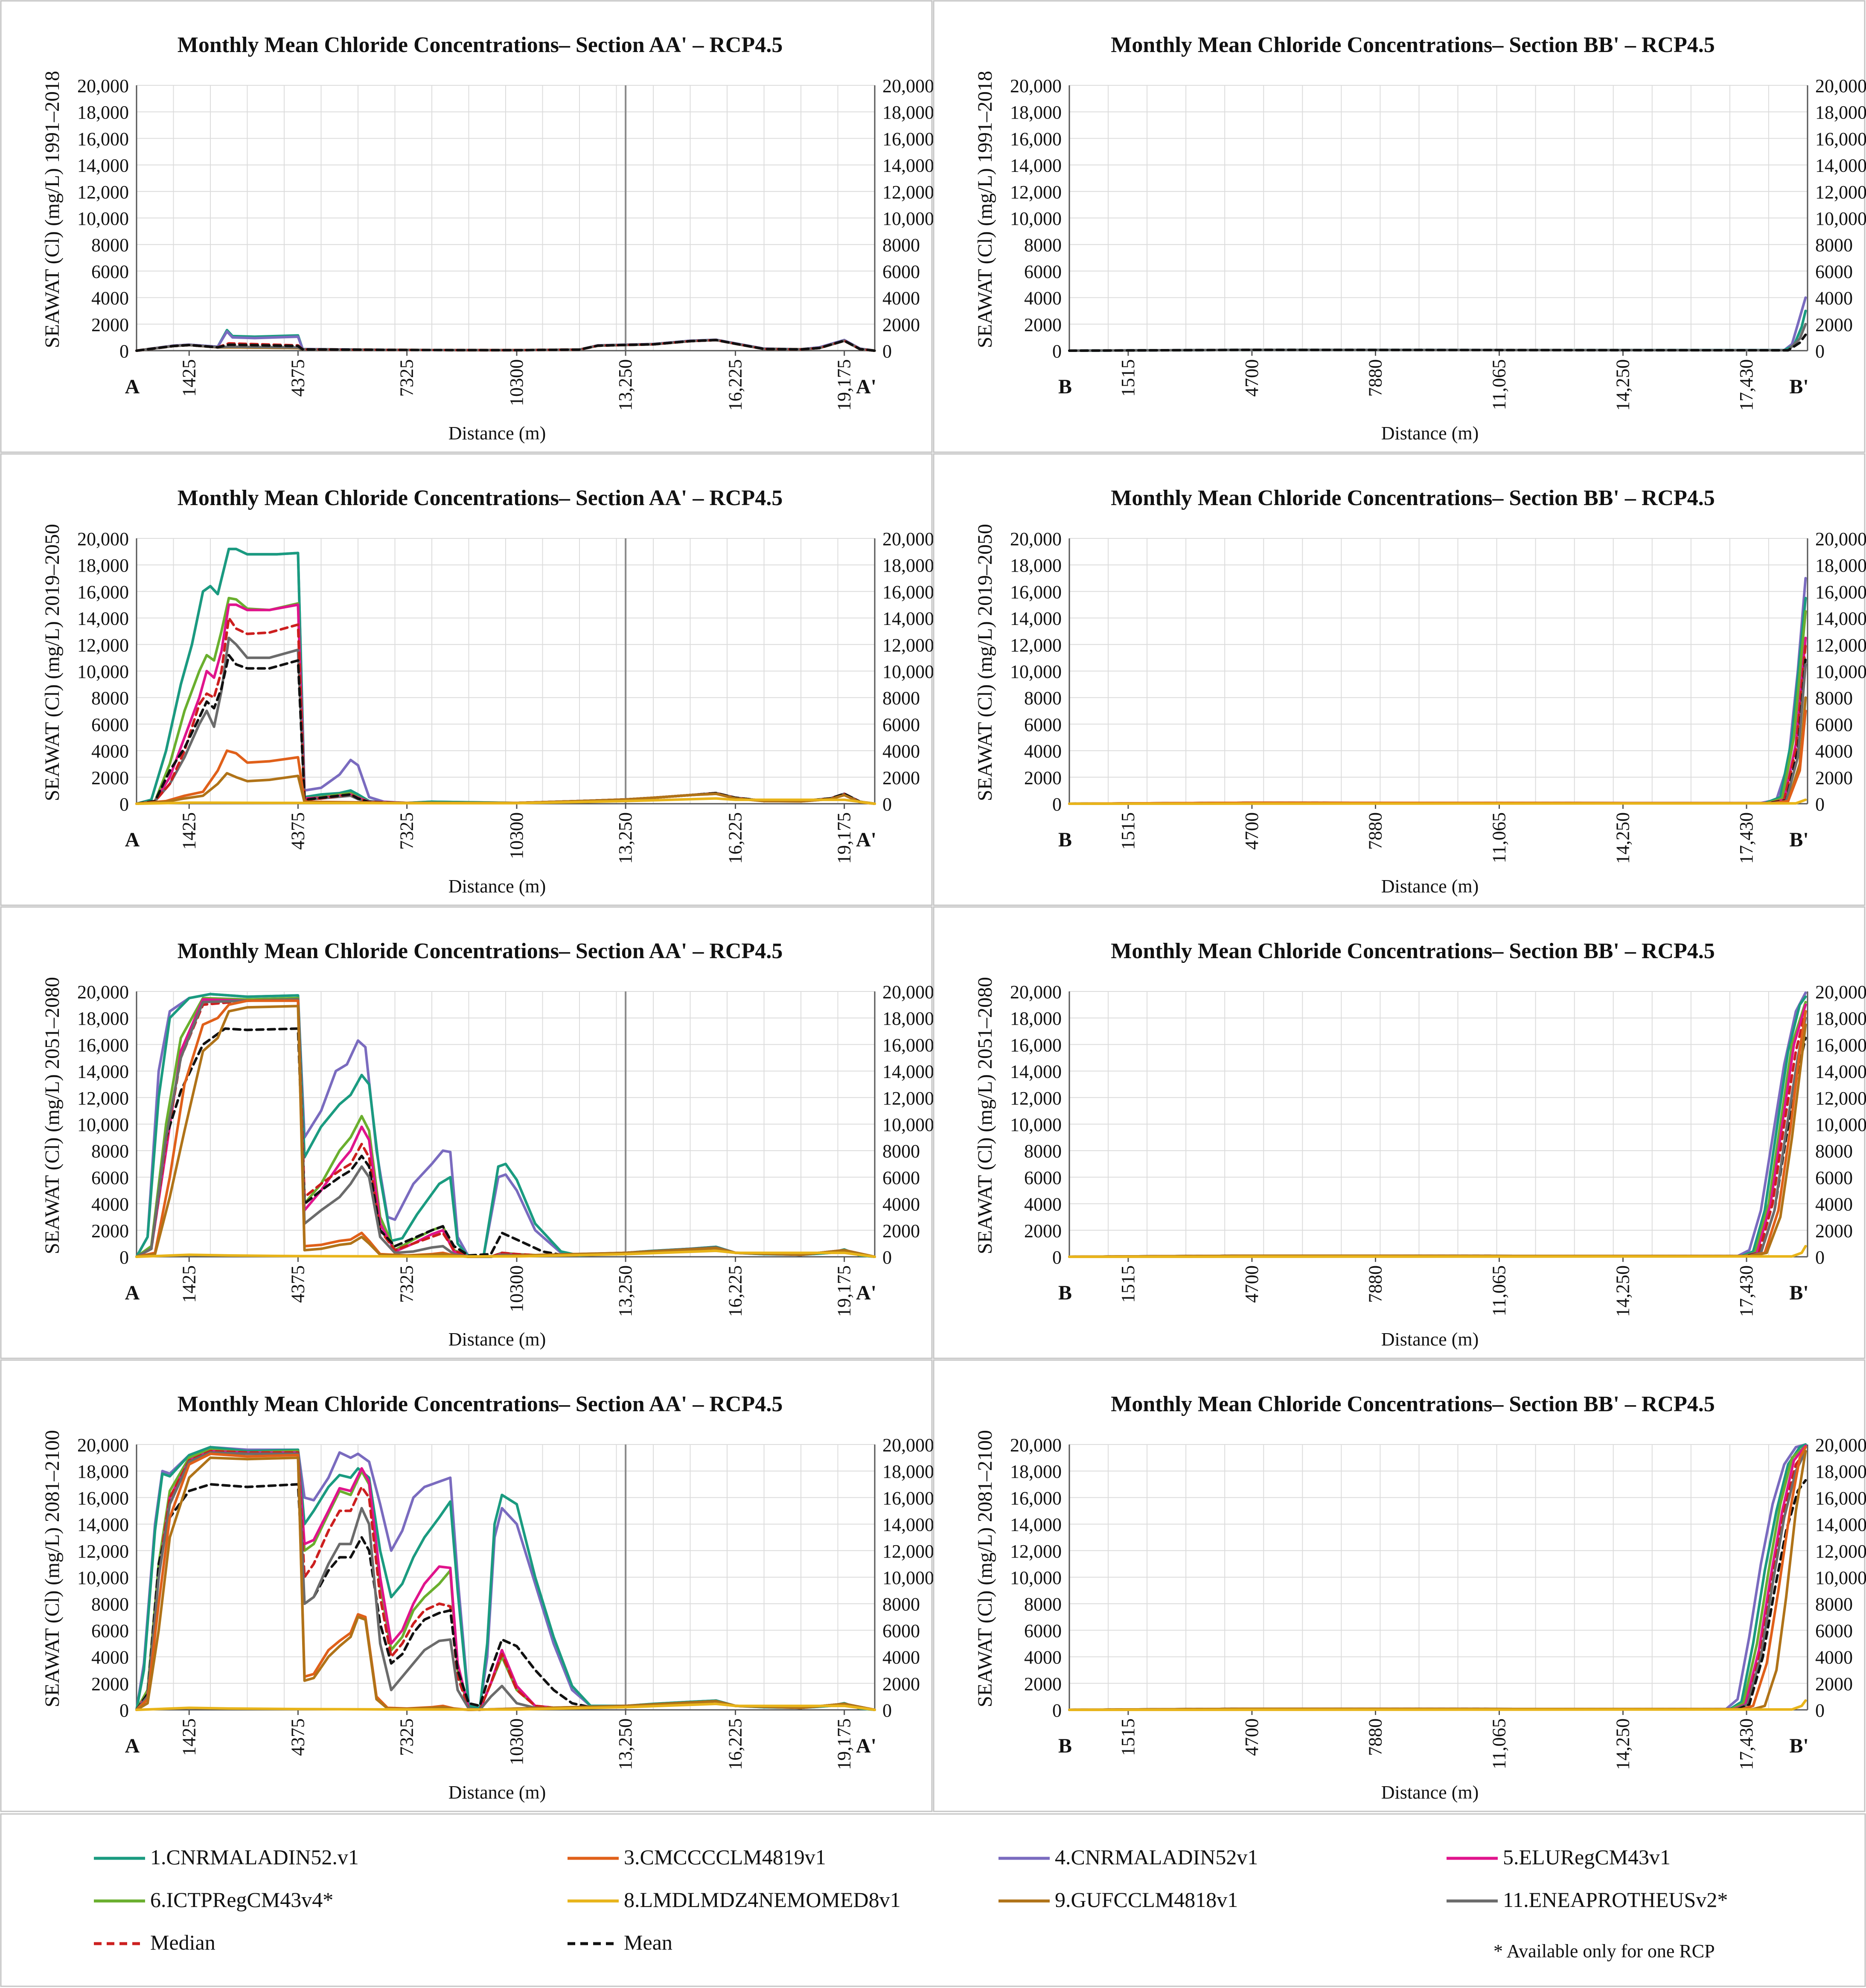 Image resolution: width=1866 pixels, height=1988 pixels. What do you see at coordinates (762, 1900) in the screenshot?
I see `legend-label-m8: 8.LMDLMDZ4NEMOMED8v1` at bounding box center [762, 1900].